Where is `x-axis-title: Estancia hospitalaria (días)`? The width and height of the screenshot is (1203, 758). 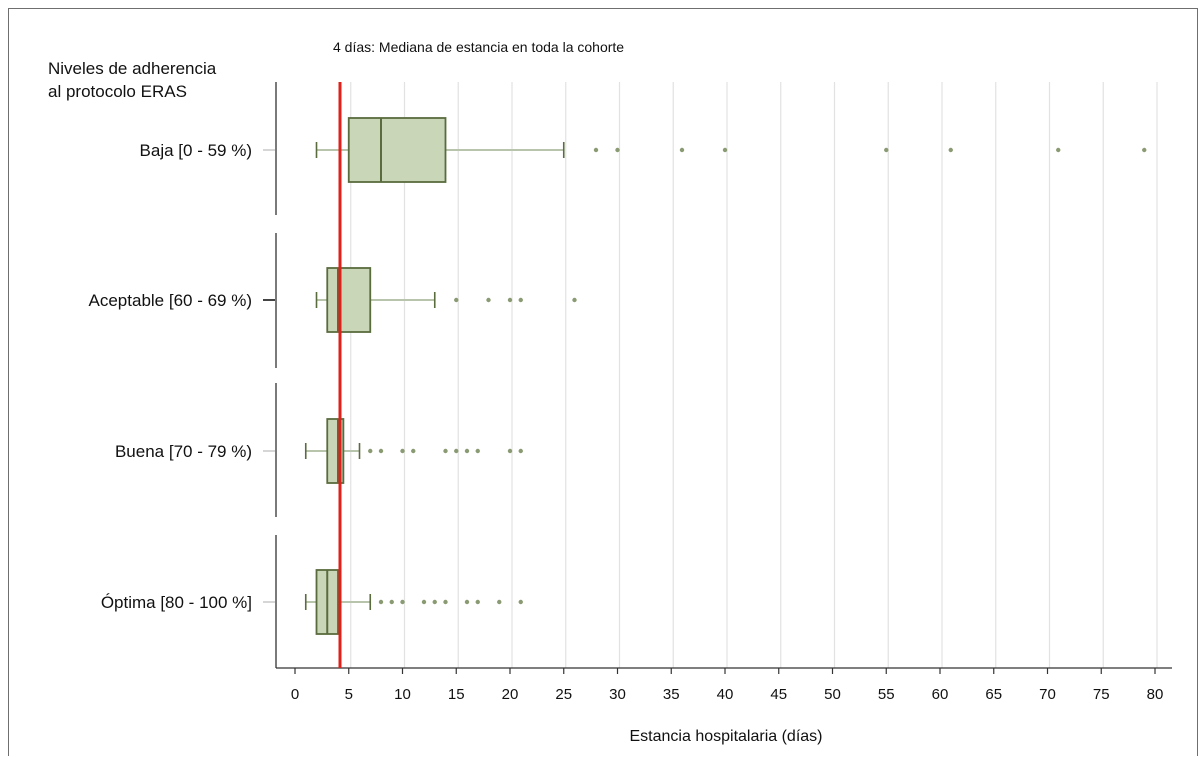 x-axis-title: Estancia hospitalaria (días) is located at coordinates (726, 736).